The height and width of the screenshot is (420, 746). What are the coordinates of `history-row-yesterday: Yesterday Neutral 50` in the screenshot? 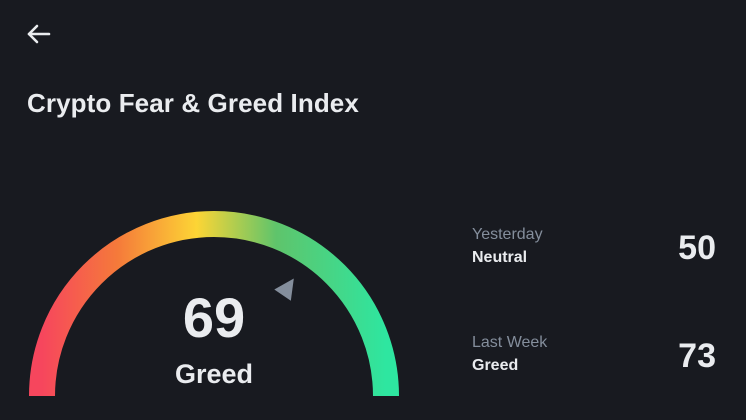 It's located at (594, 251).